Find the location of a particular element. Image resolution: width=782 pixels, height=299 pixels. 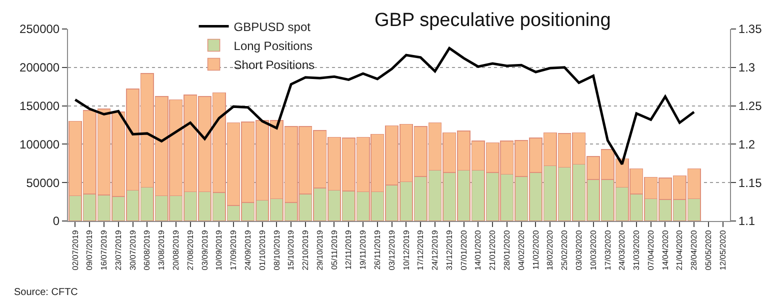

x-tick-label: 02/07/2019 is located at coordinates (75, 250).